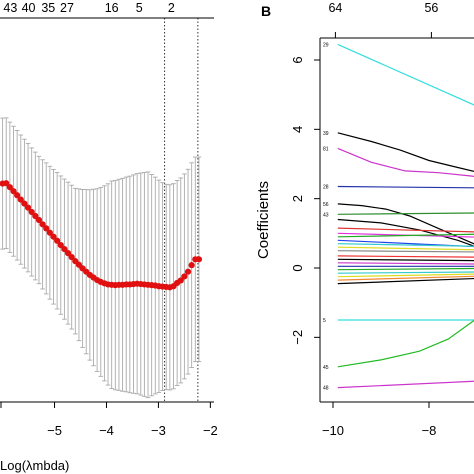 Image resolution: width=474 pixels, height=474 pixels. Describe the element at coordinates (10, 8) in the screenshot. I see `top-axis-tick-label: 43` at that location.